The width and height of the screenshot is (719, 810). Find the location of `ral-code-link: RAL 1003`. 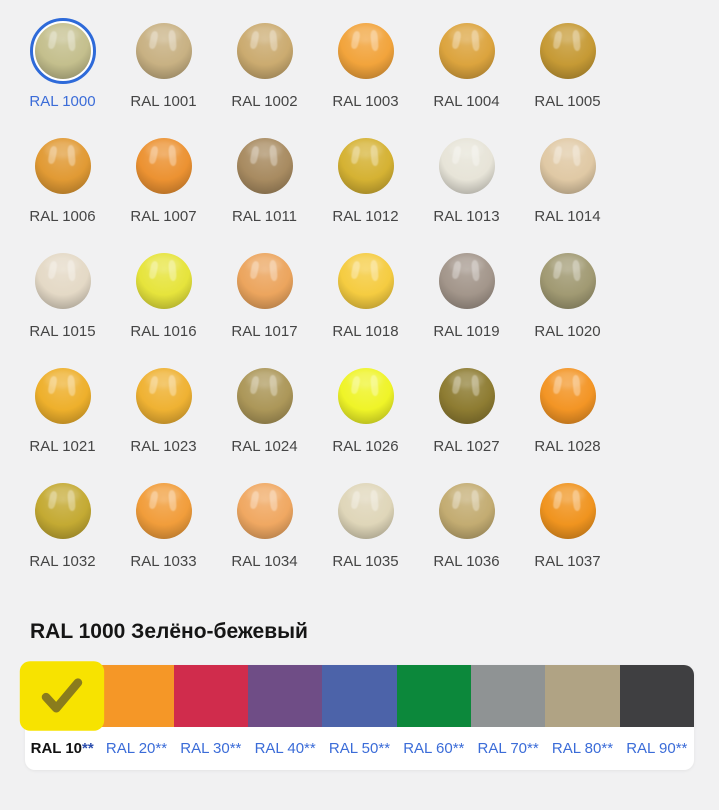

ral-code-link: RAL 1003 is located at coordinates (365, 101).